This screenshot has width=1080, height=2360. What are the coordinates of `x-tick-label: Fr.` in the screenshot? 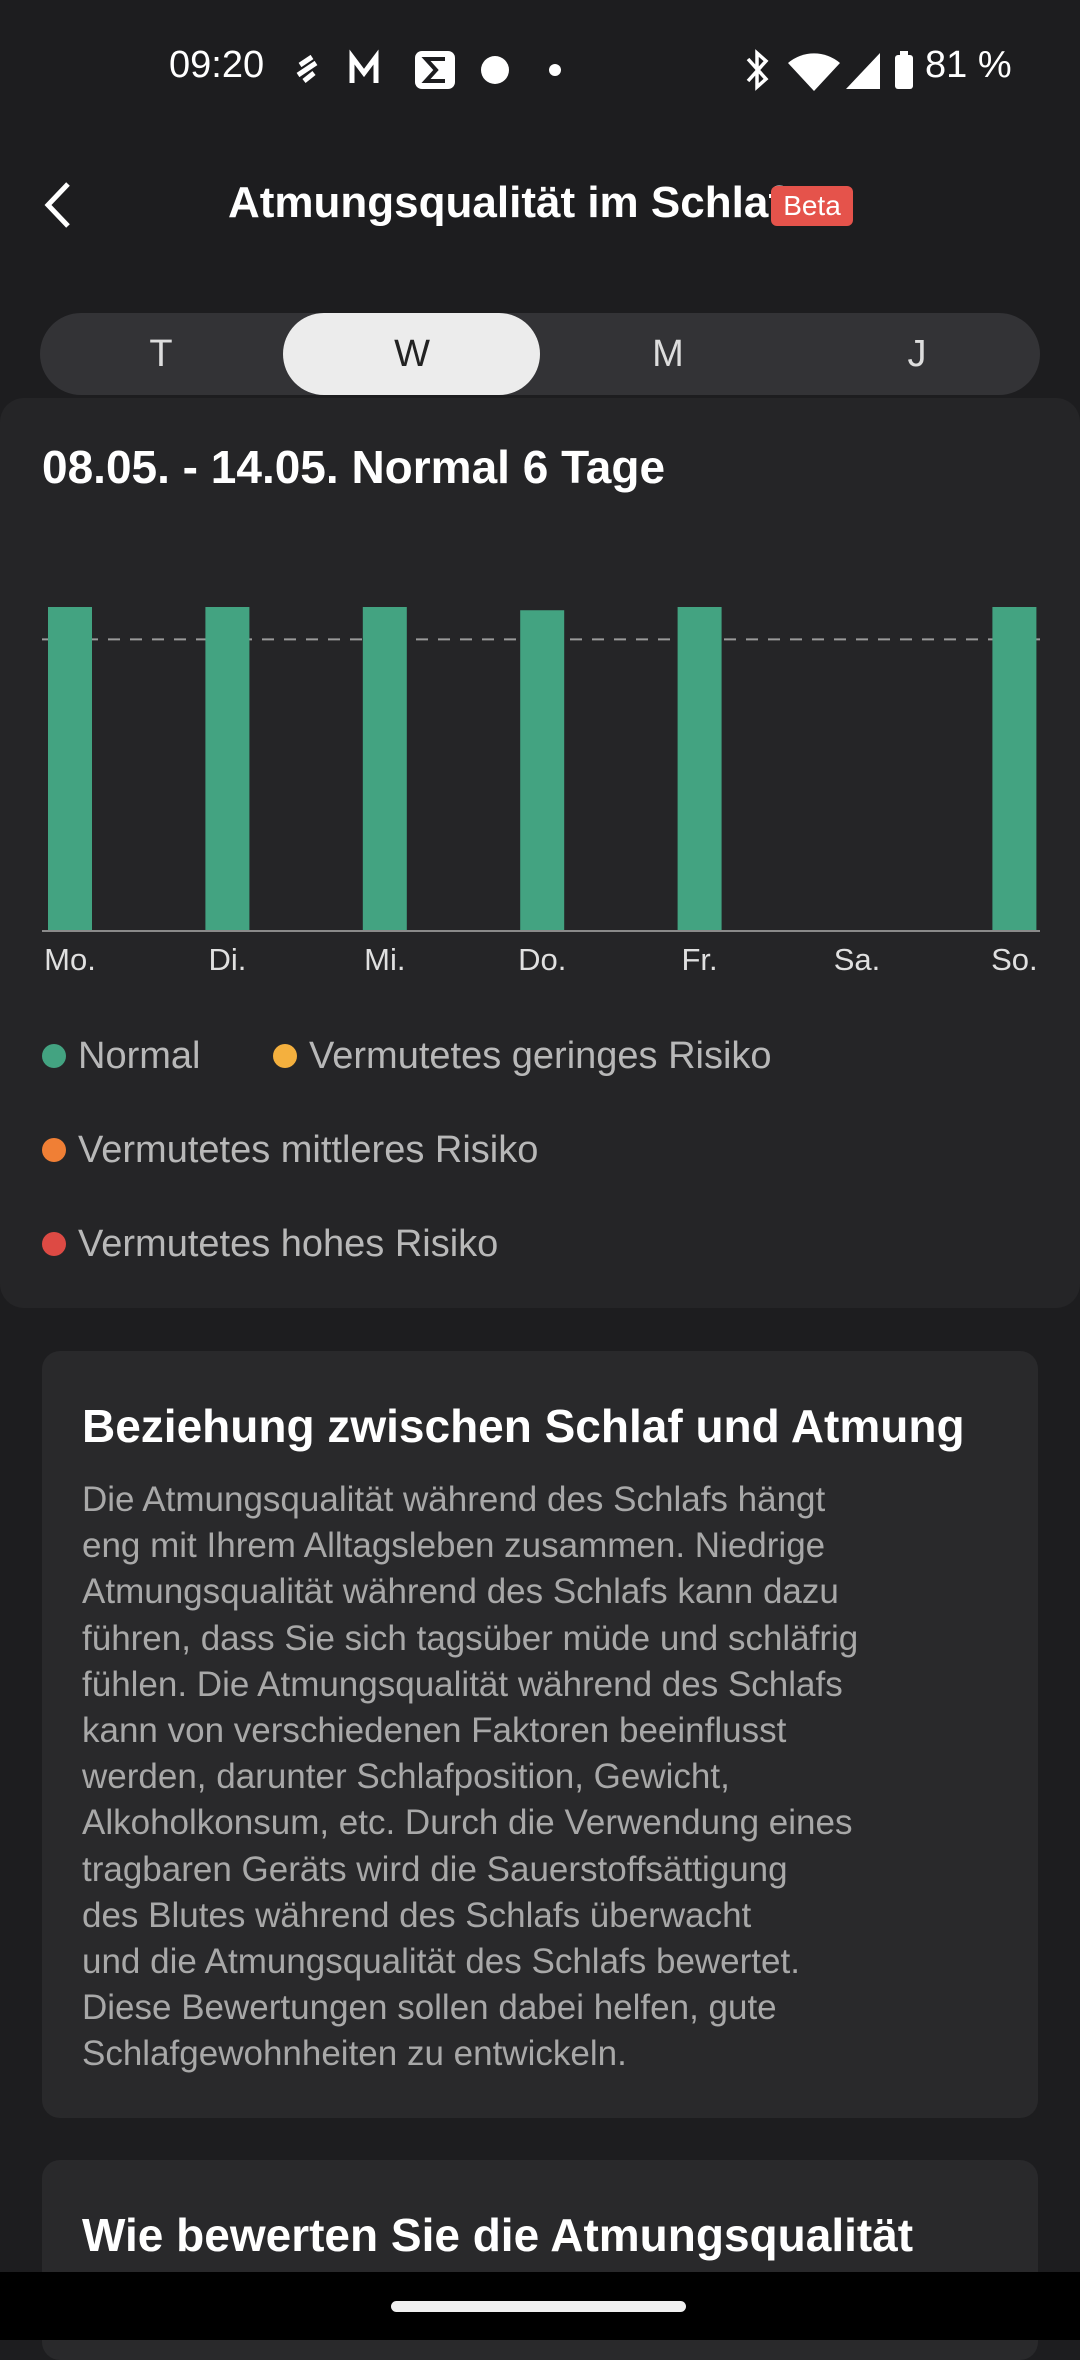 It's located at (700, 959).